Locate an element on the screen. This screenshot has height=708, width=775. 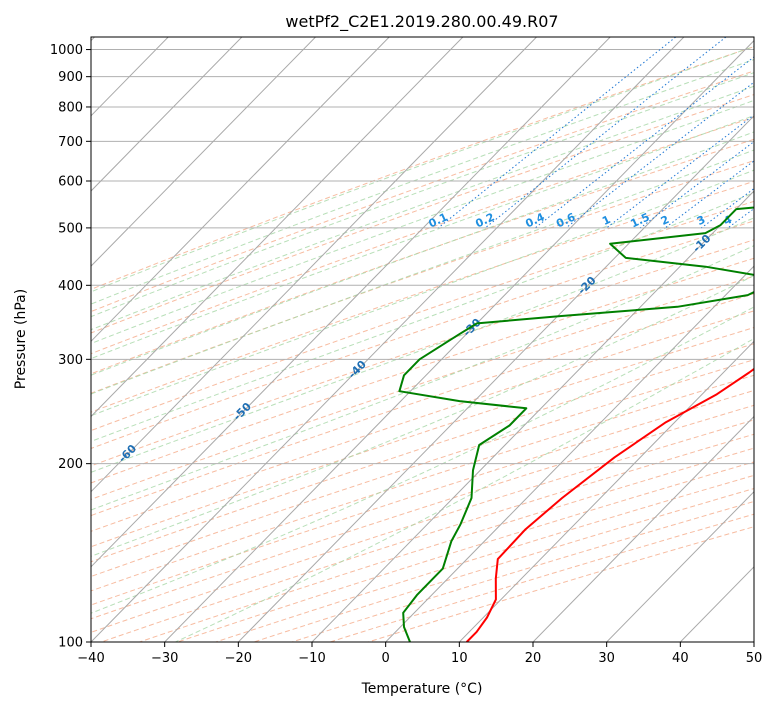
x-tick-label: 40 is located at coordinates (680, 658).